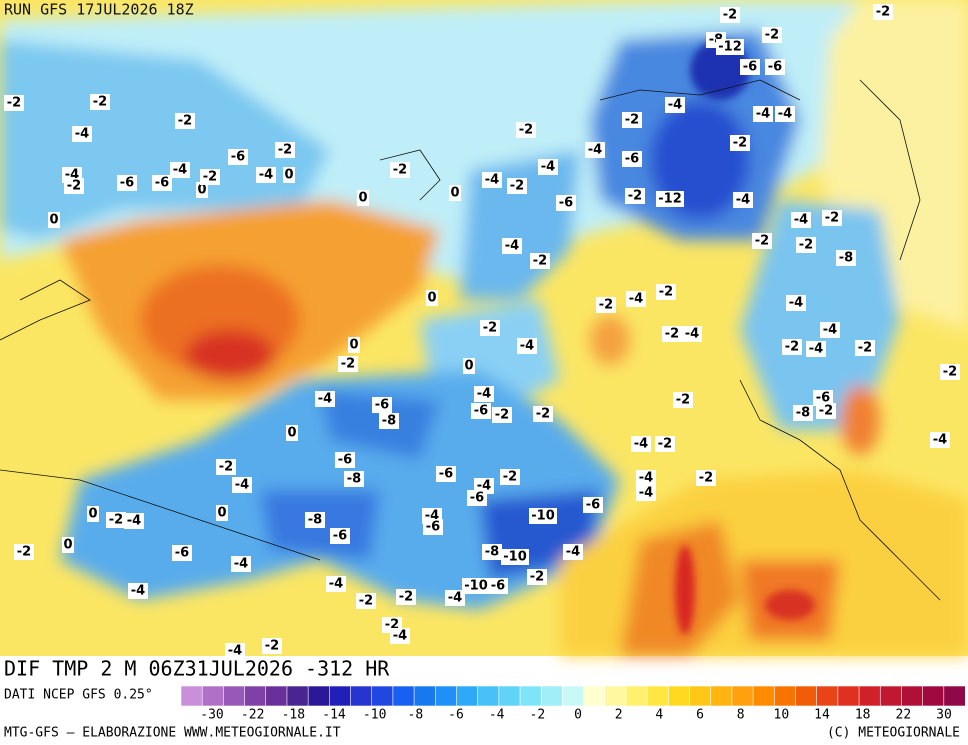 The image size is (968, 745). Describe the element at coordinates (431, 298) in the screenshot. I see `contour-label-text: 0` at that location.